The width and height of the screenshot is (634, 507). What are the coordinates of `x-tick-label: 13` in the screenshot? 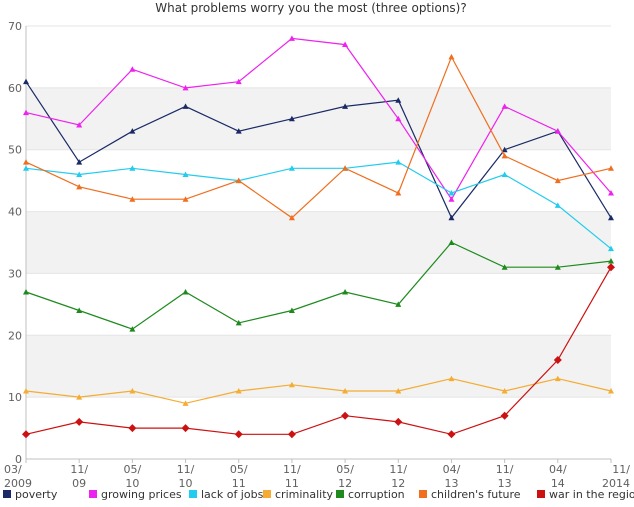 It's located at (451, 483).